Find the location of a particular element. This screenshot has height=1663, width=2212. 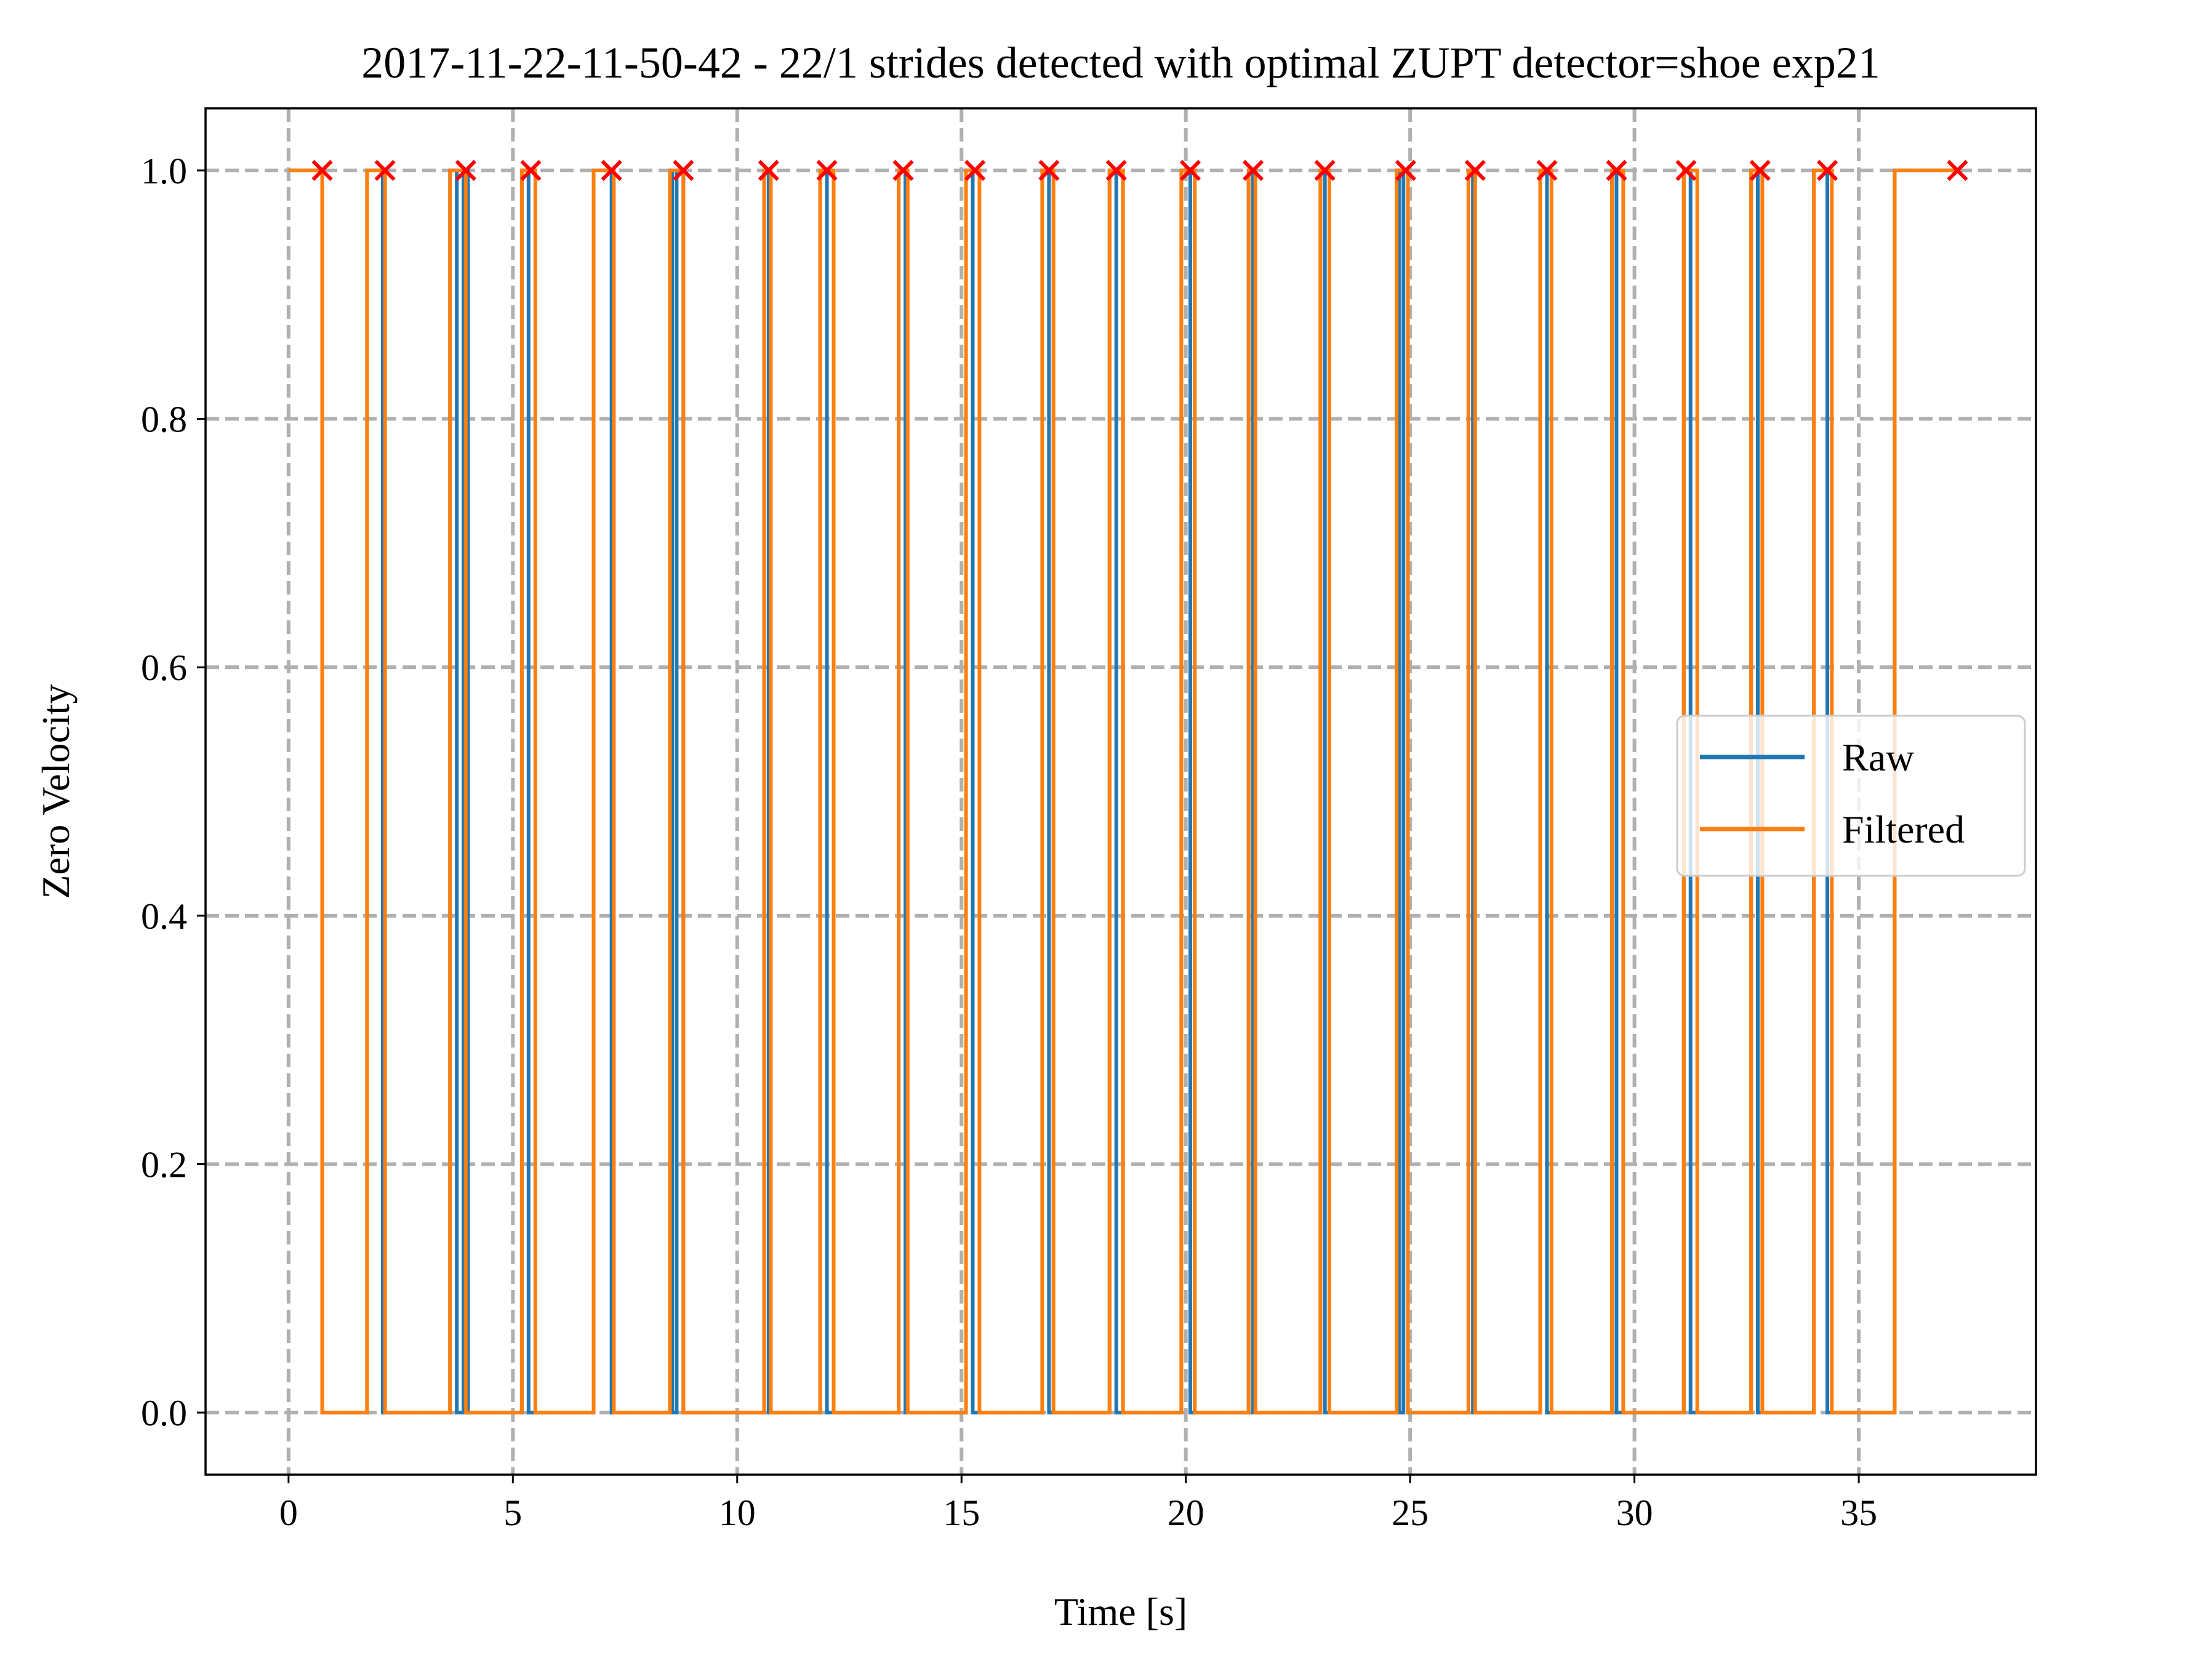

legend-label-filtered: Filtered is located at coordinates (1903, 829).